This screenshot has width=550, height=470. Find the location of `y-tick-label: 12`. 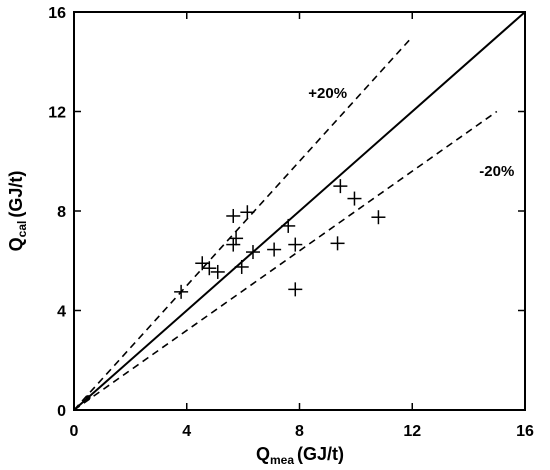

y-tick-label: 12 is located at coordinates (57, 113).